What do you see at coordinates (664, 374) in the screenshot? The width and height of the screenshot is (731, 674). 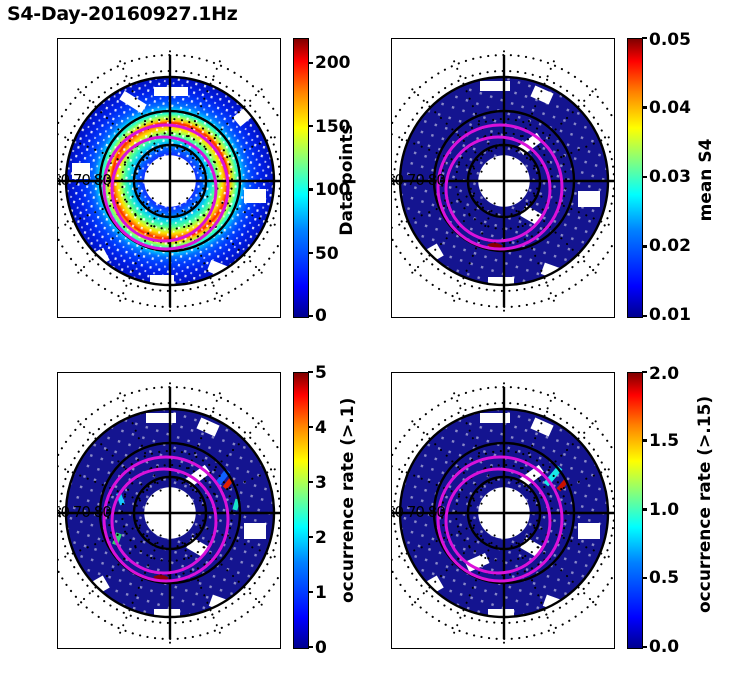 I see `colorbar-tick-label-4-4: 2.0` at bounding box center [664, 374].